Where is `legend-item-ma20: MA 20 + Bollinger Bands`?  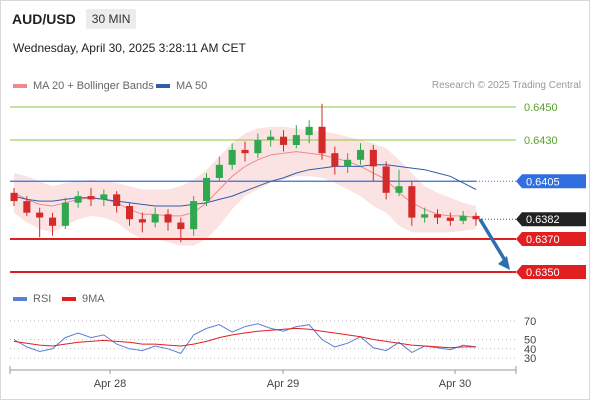
legend-item-ma20: MA 20 + Bollinger Bands is located at coordinates (83, 86).